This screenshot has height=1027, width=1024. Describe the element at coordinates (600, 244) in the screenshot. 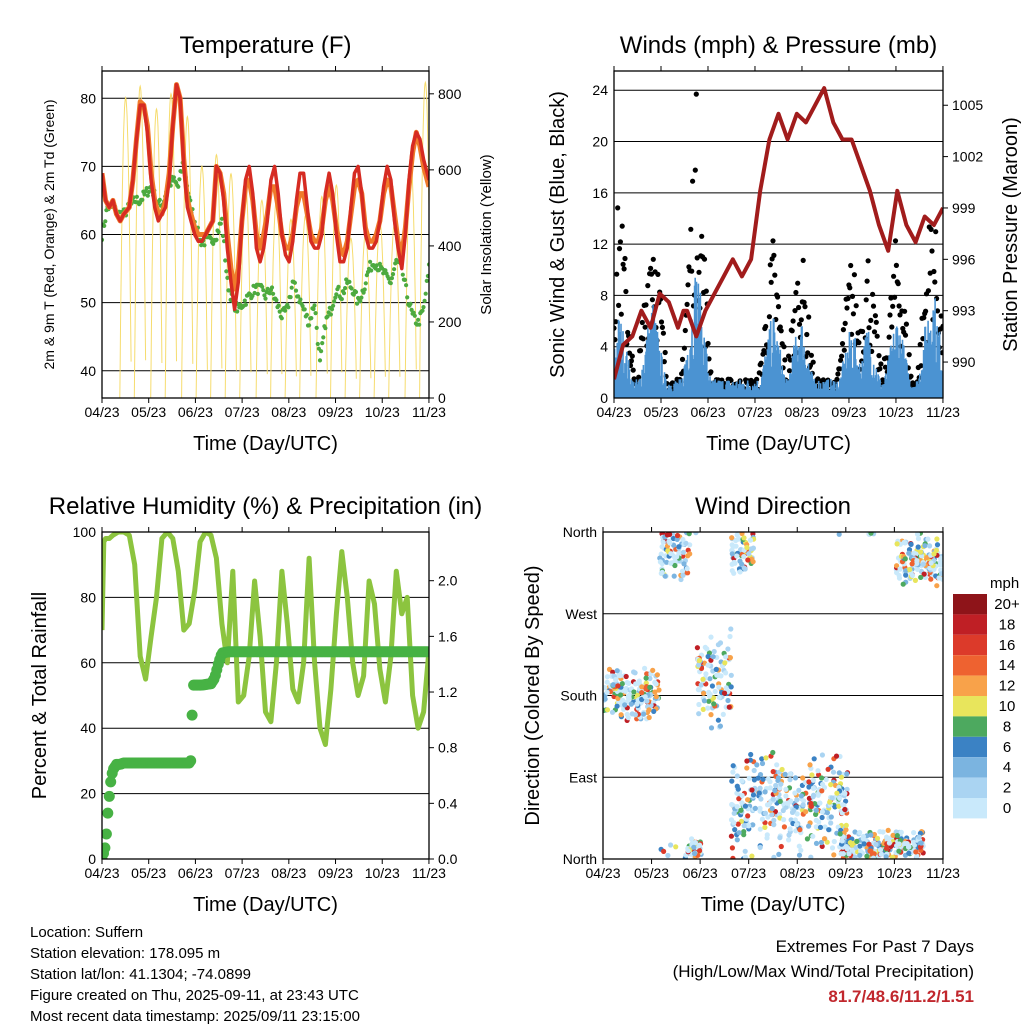

I see `y-tick-label: 12` at that location.